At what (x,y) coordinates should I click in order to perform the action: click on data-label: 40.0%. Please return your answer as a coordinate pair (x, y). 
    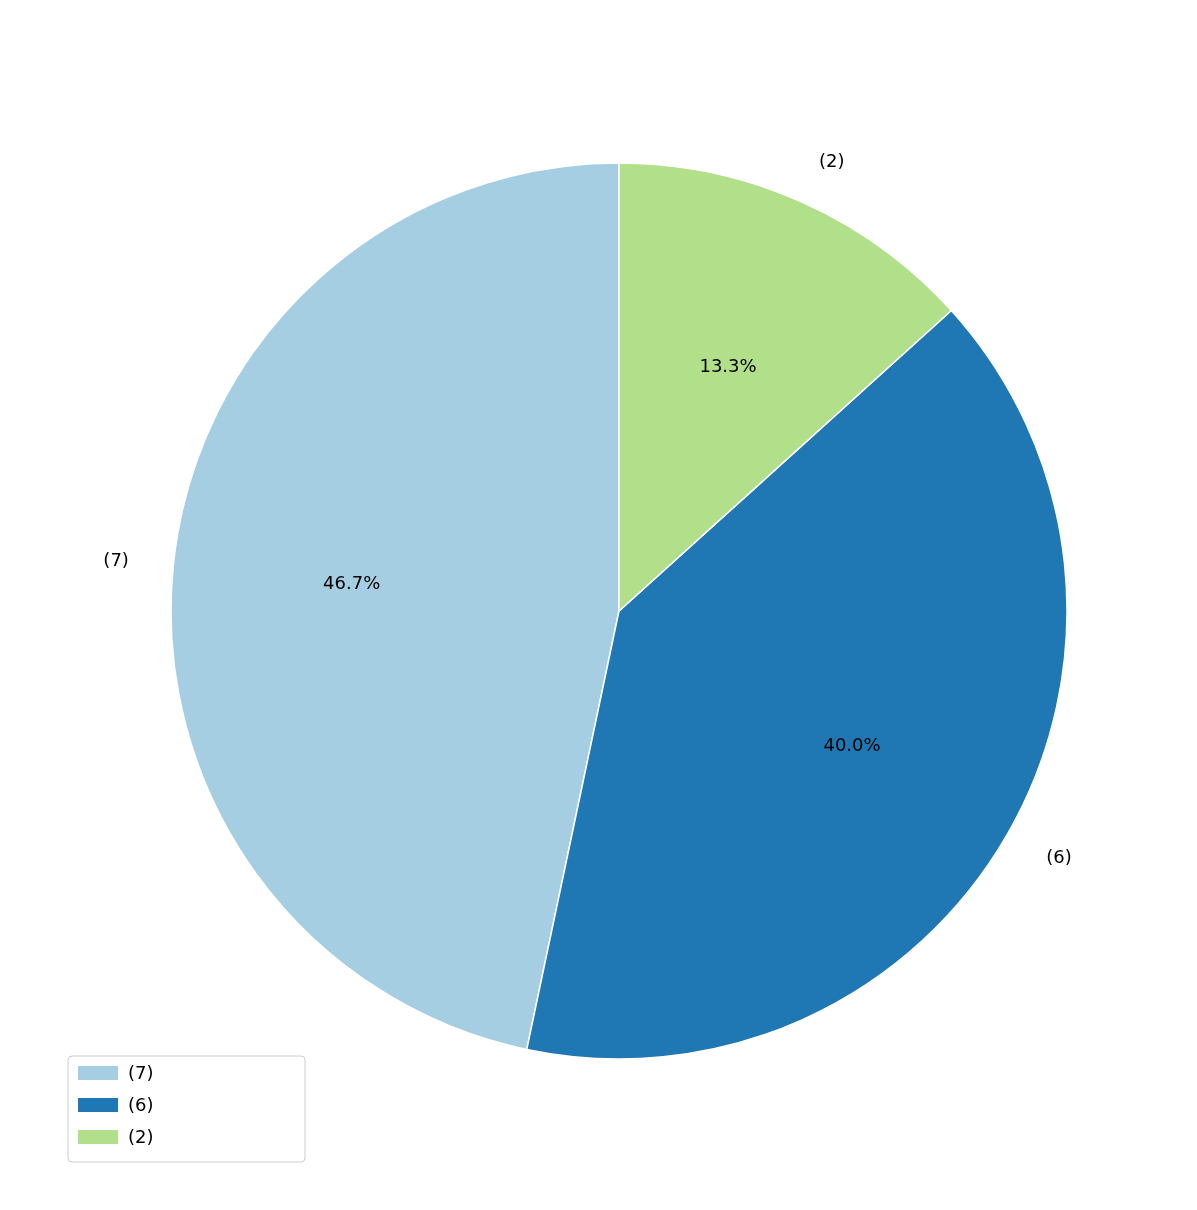
    Looking at the image, I should click on (852, 745).